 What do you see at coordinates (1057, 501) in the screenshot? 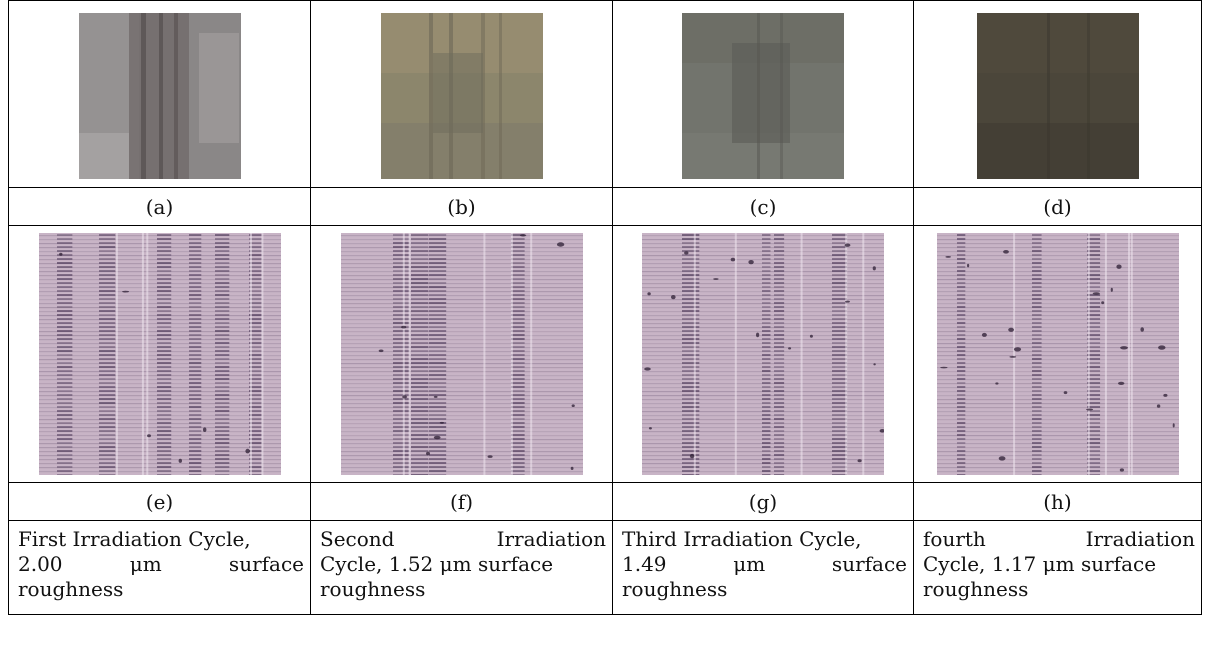
I see `label-h: (h)` at bounding box center [1057, 501].